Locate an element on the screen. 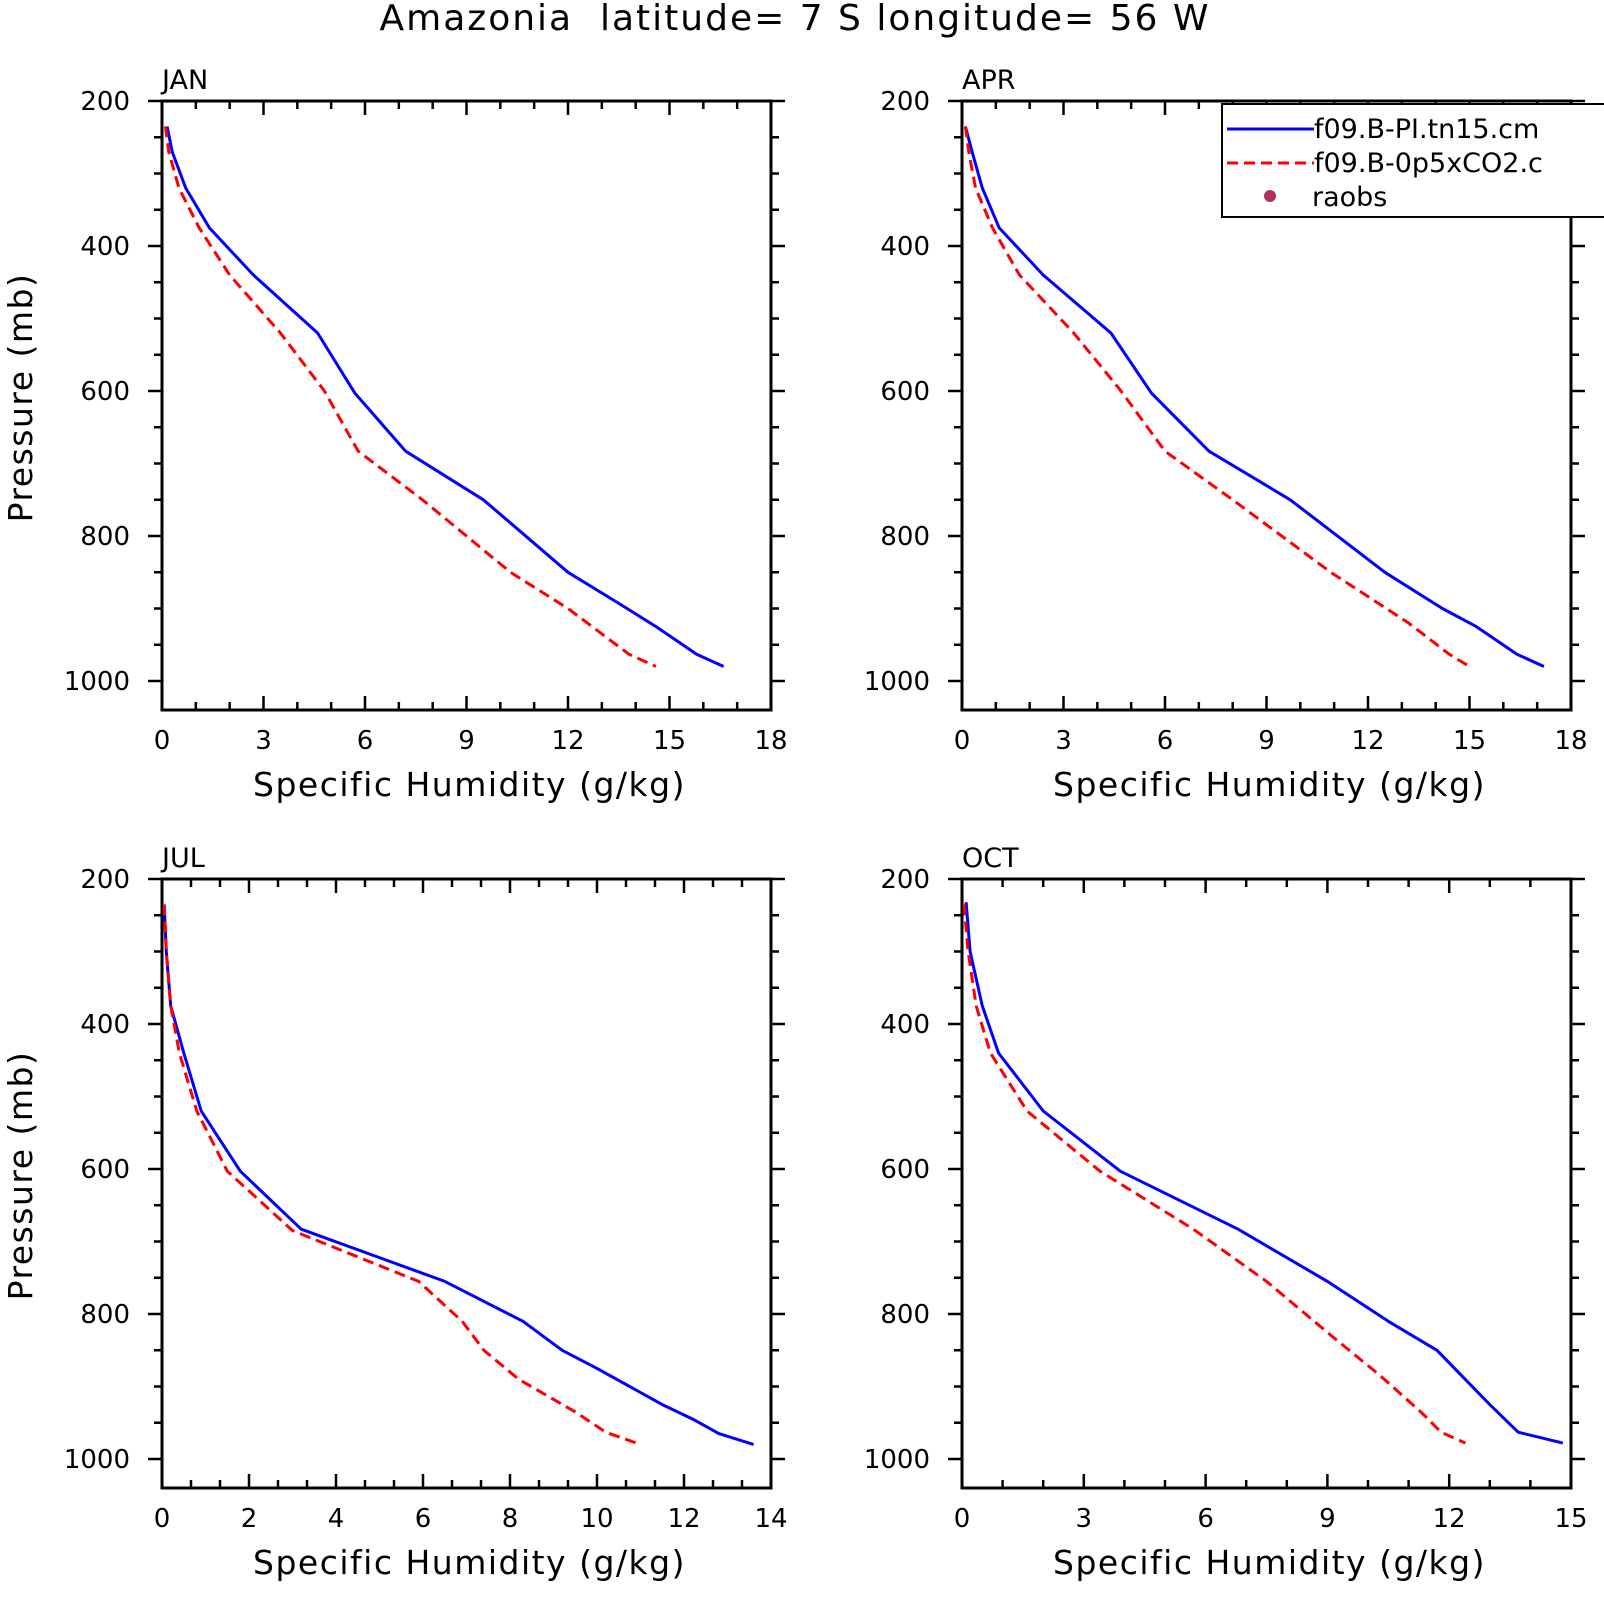 Image resolution: width=1604 pixels, height=1602 pixels. x-tick-label: 10 is located at coordinates (596, 1519).